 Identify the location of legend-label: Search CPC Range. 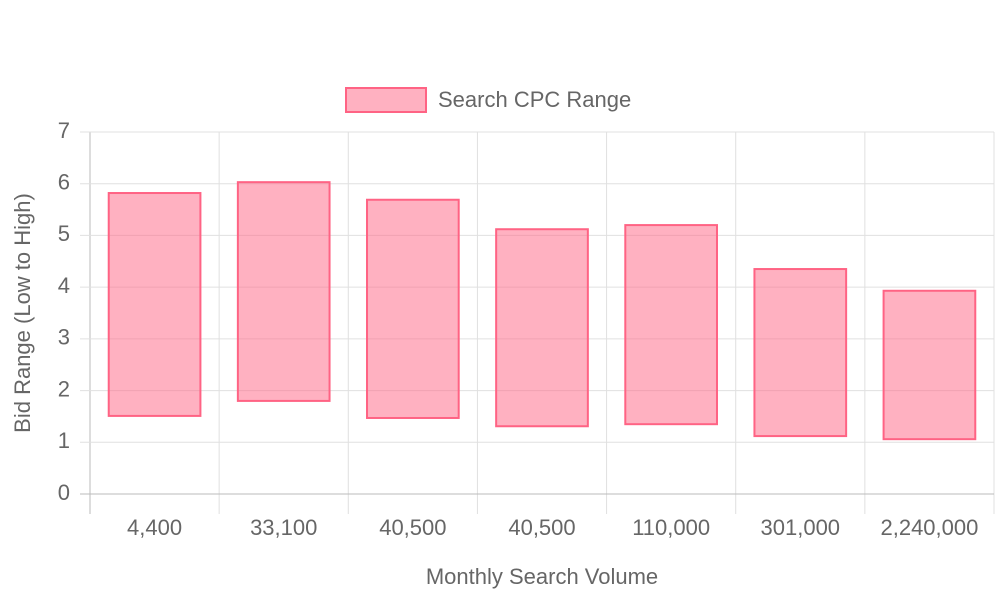
(534, 99).